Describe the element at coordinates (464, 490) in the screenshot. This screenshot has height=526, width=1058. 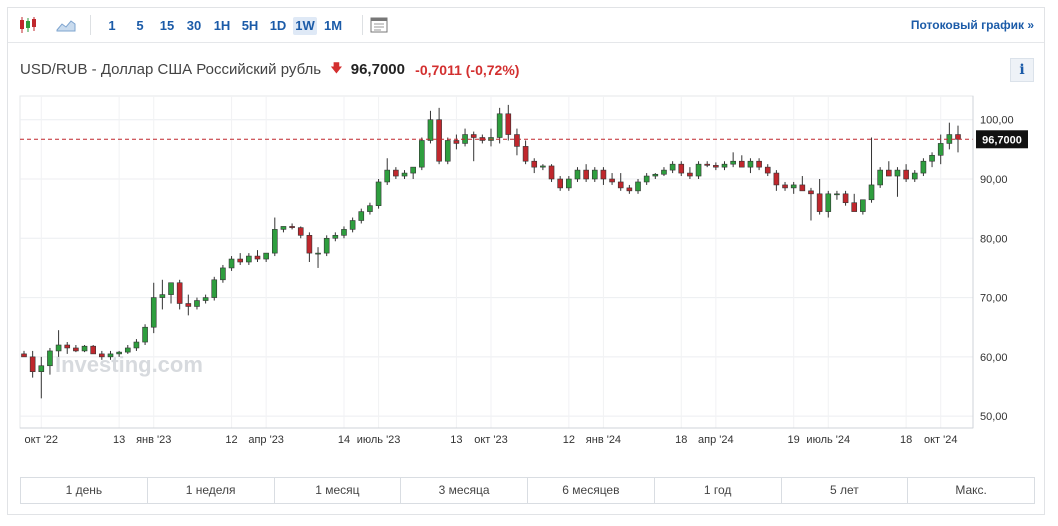
I see `range-button: 3 месяца` at that location.